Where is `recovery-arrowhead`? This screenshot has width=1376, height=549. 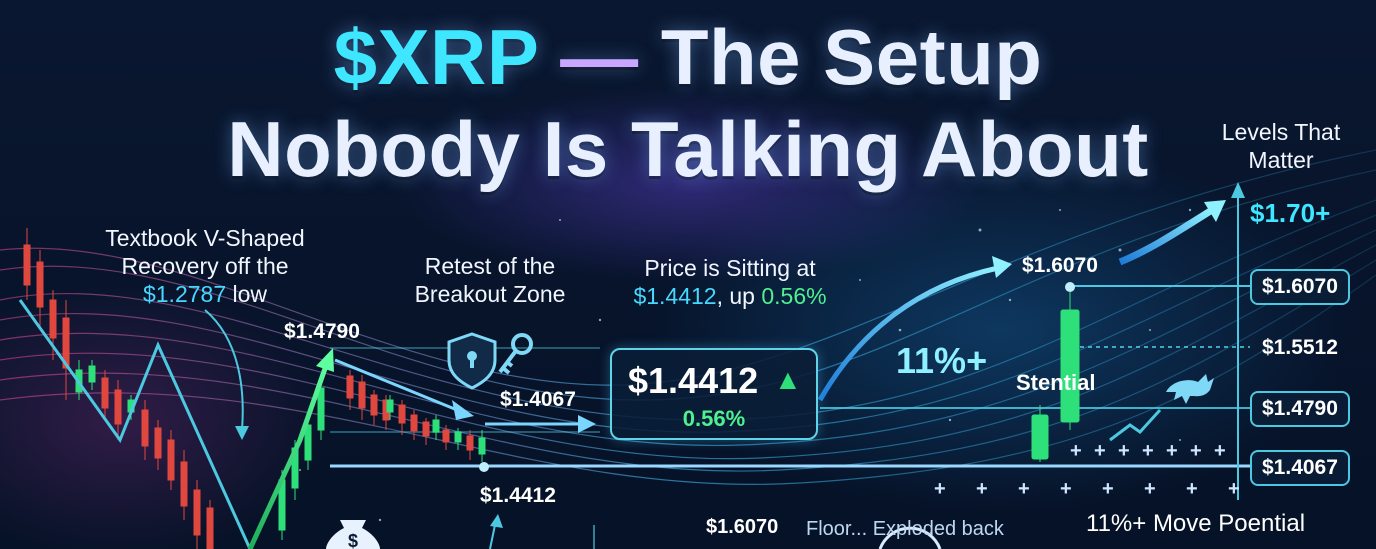
recovery-arrowhead is located at coordinates (325, 360).